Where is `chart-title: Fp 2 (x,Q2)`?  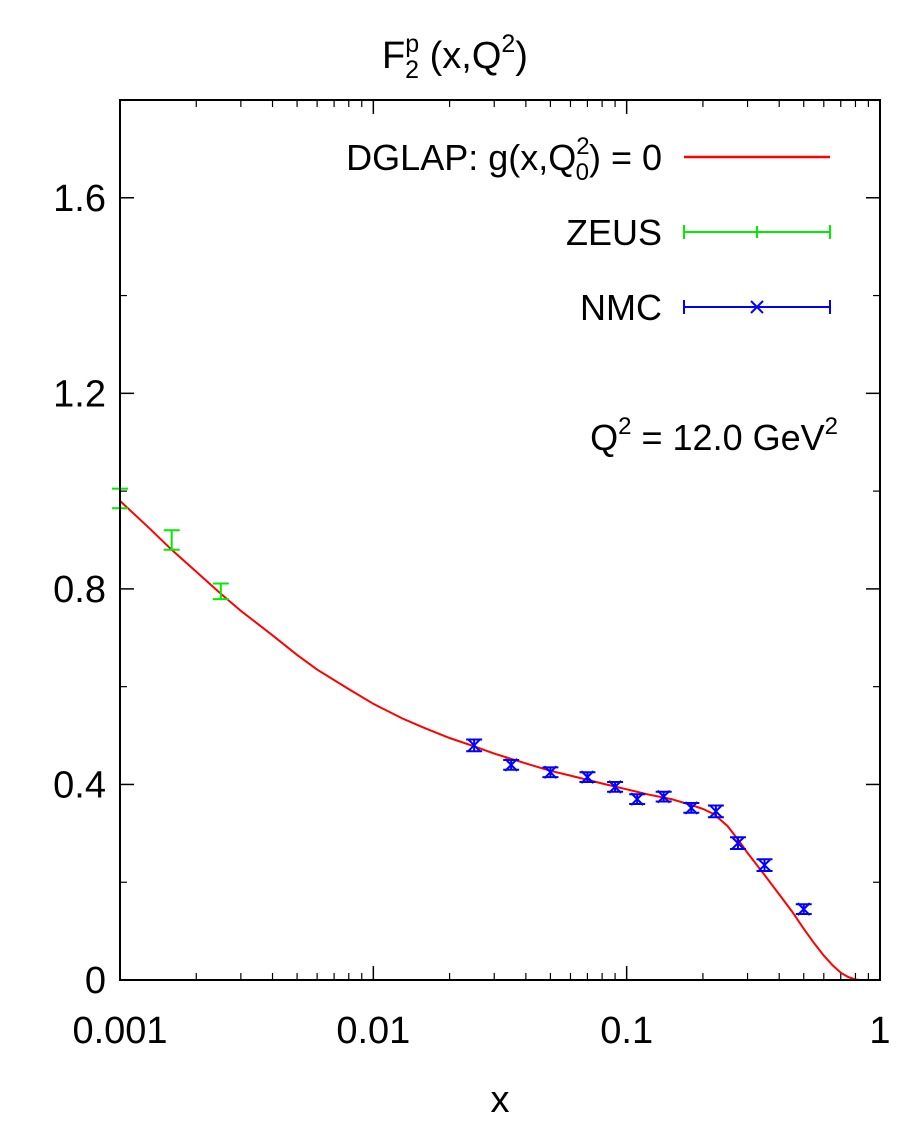
chart-title: Fp 2 (x,Q2) is located at coordinates (455, 57).